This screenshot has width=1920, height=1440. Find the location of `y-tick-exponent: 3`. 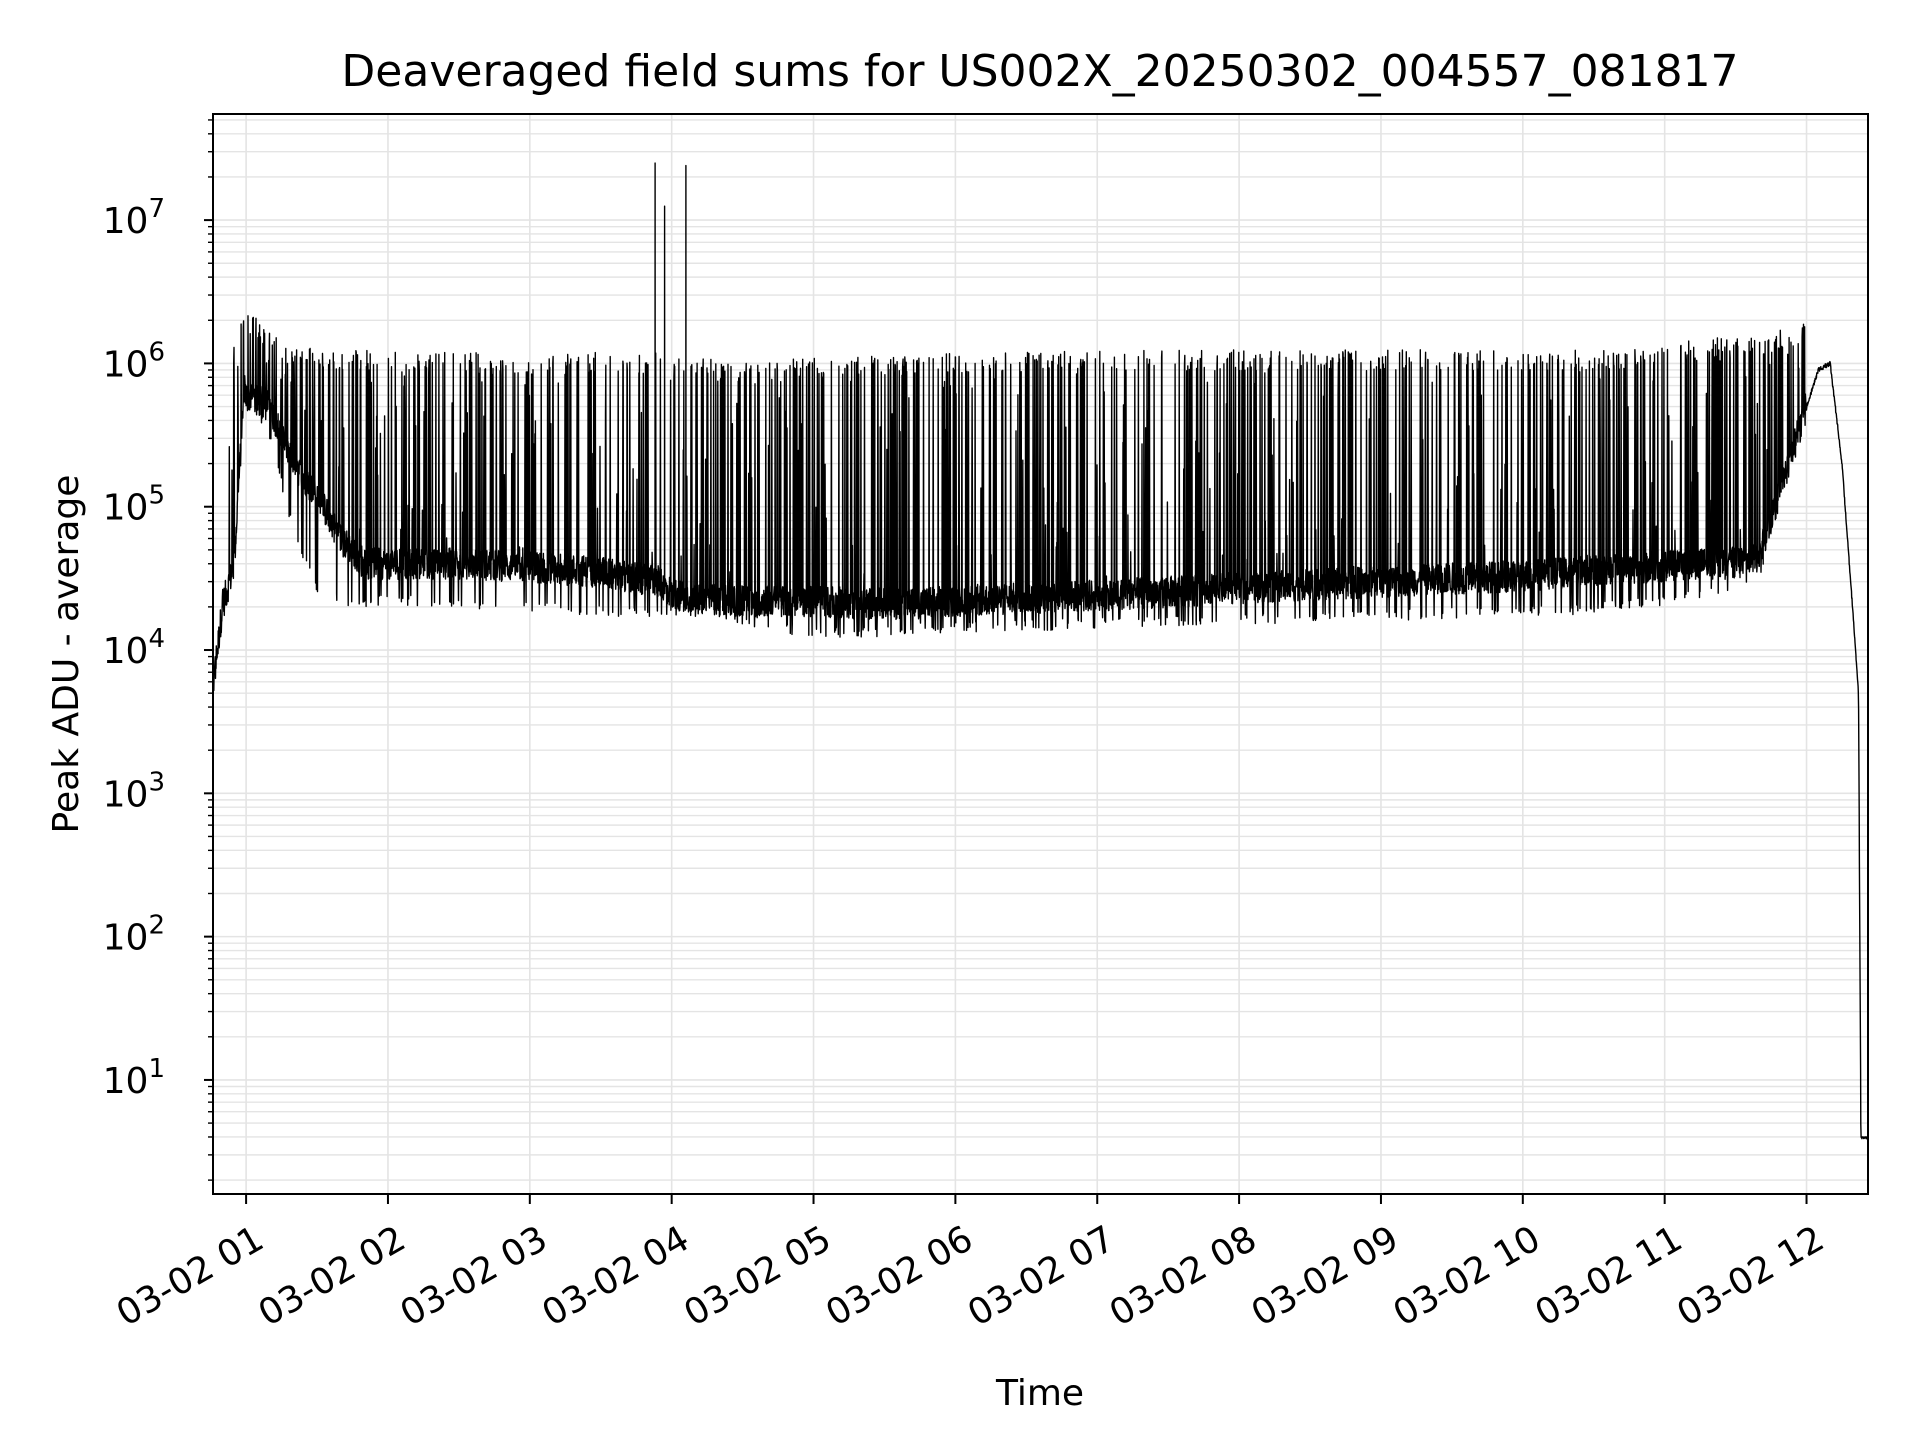

y-tick-exponent: 3 is located at coordinates (156, 782).